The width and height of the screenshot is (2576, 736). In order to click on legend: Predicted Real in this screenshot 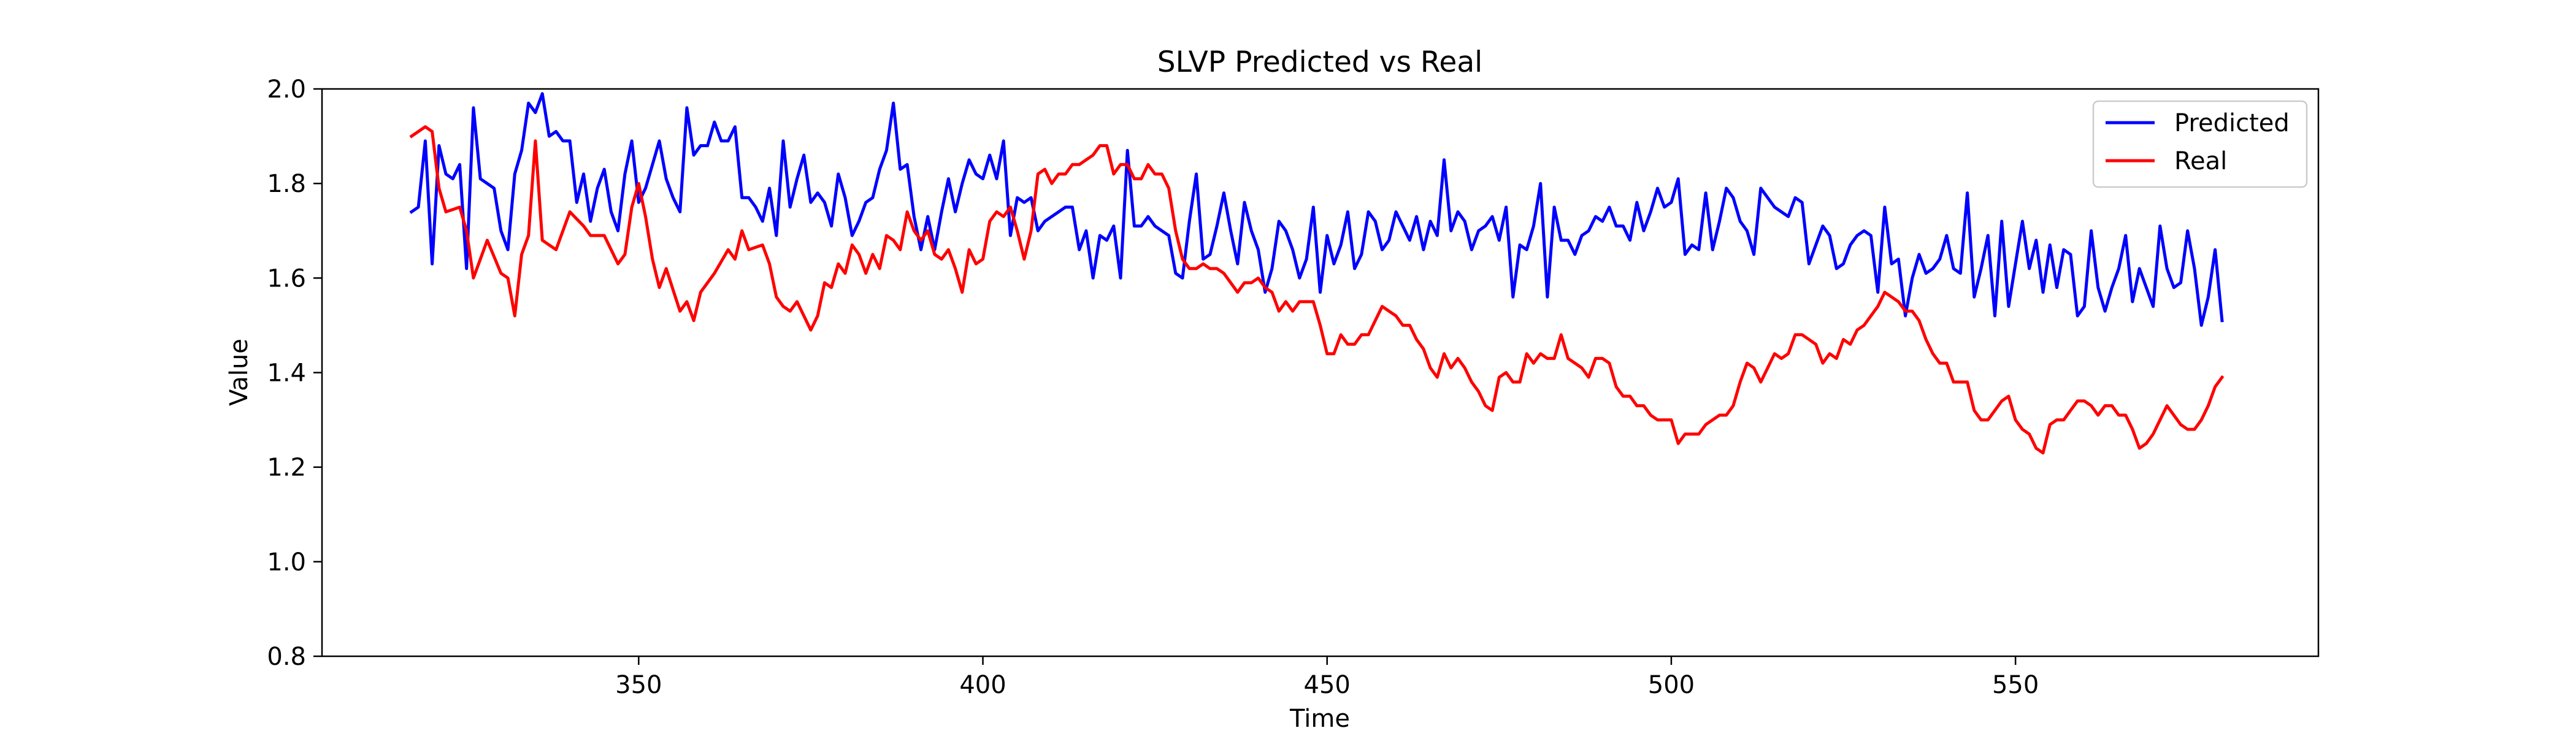, I will do `click(2200, 144)`.